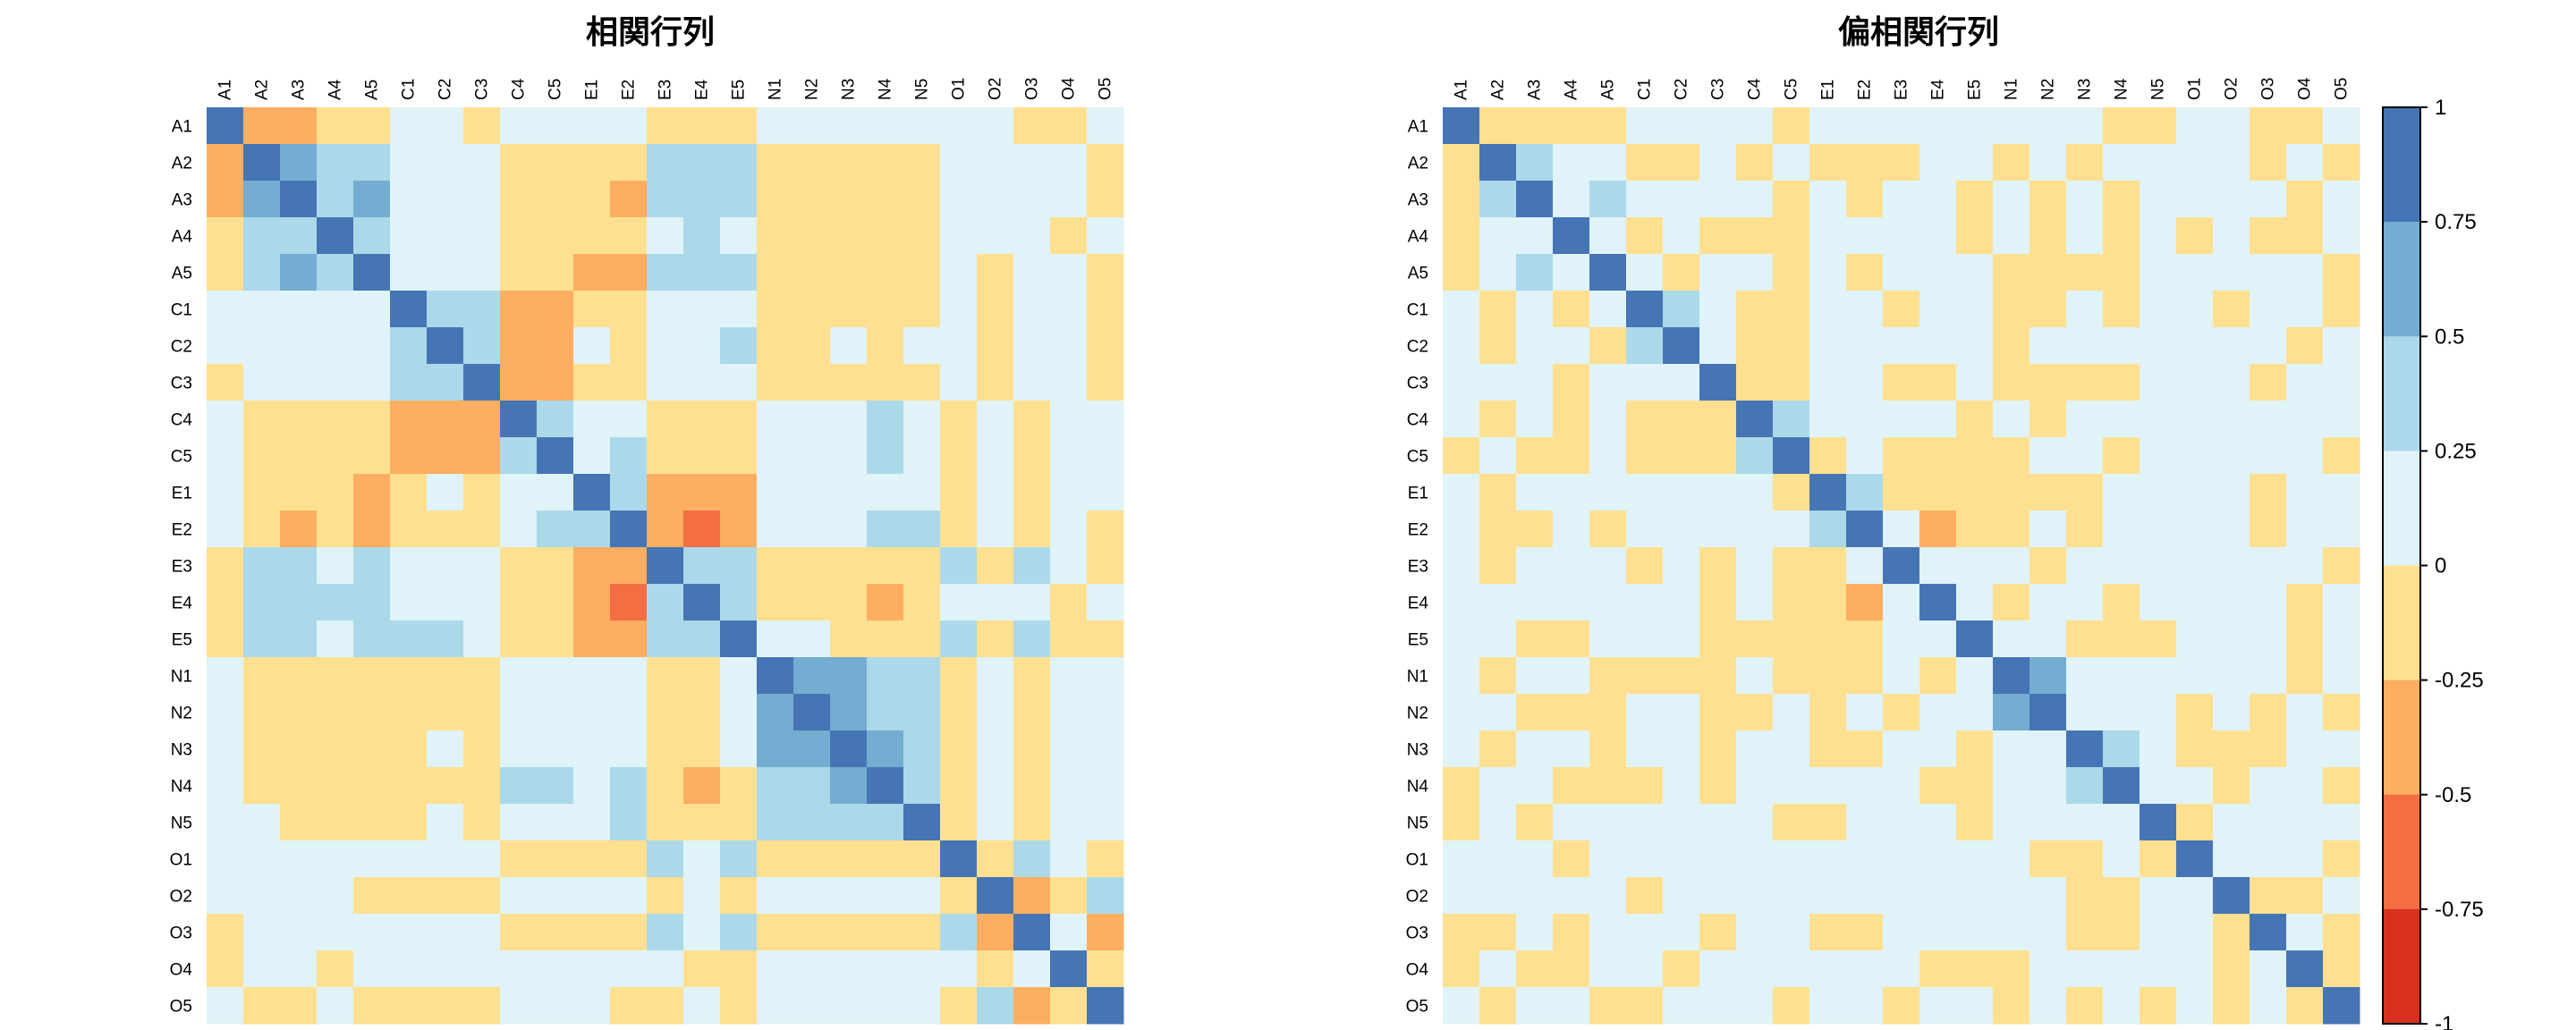 The width and height of the screenshot is (2576, 1030). Describe the element at coordinates (1681, 602) in the screenshot. I see `heatmap-cell-E4-C2` at that location.